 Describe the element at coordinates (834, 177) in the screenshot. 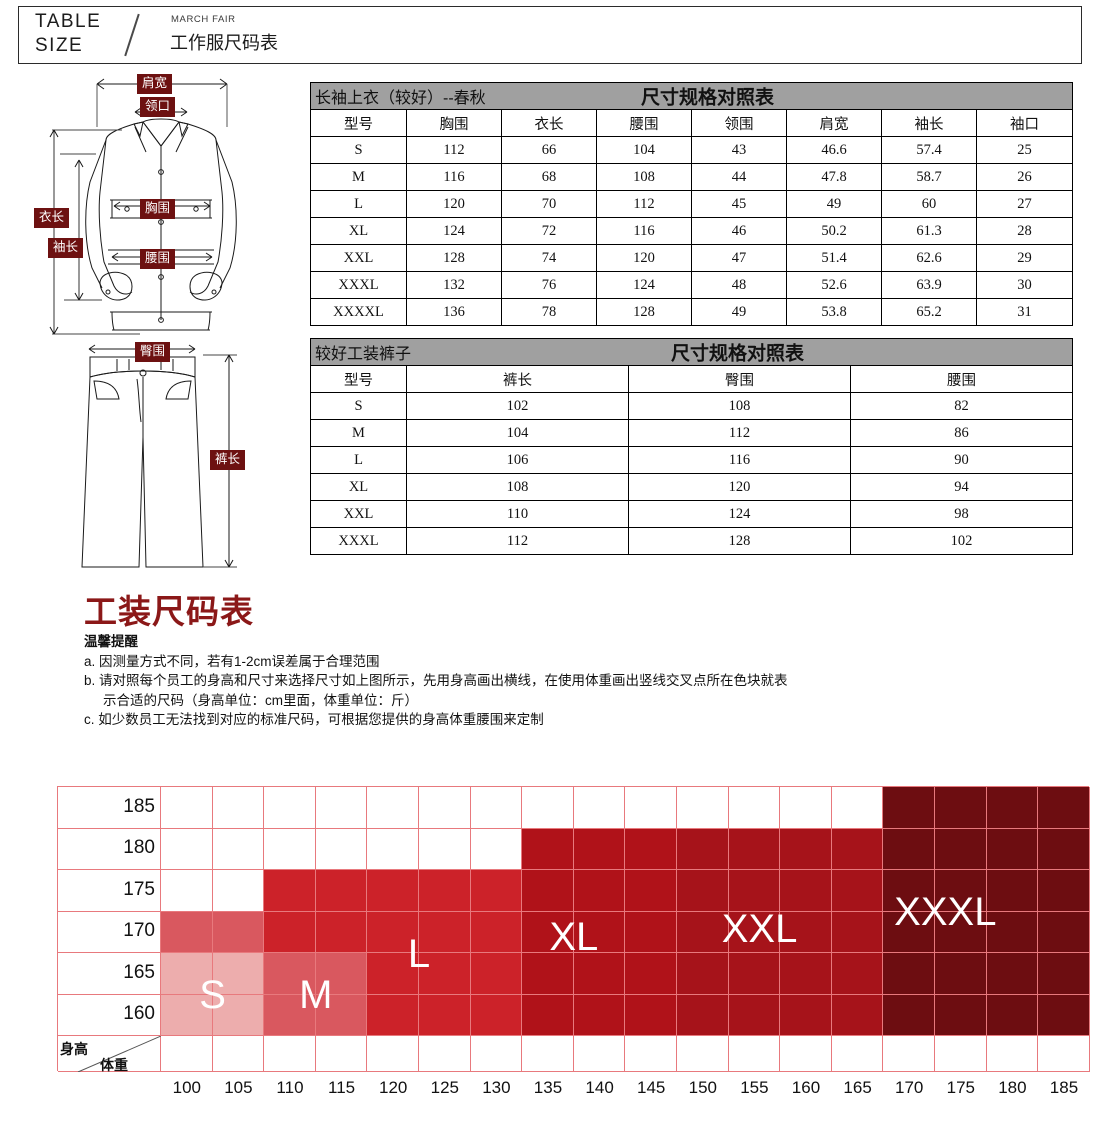

I see `cell: 47.8` at that location.